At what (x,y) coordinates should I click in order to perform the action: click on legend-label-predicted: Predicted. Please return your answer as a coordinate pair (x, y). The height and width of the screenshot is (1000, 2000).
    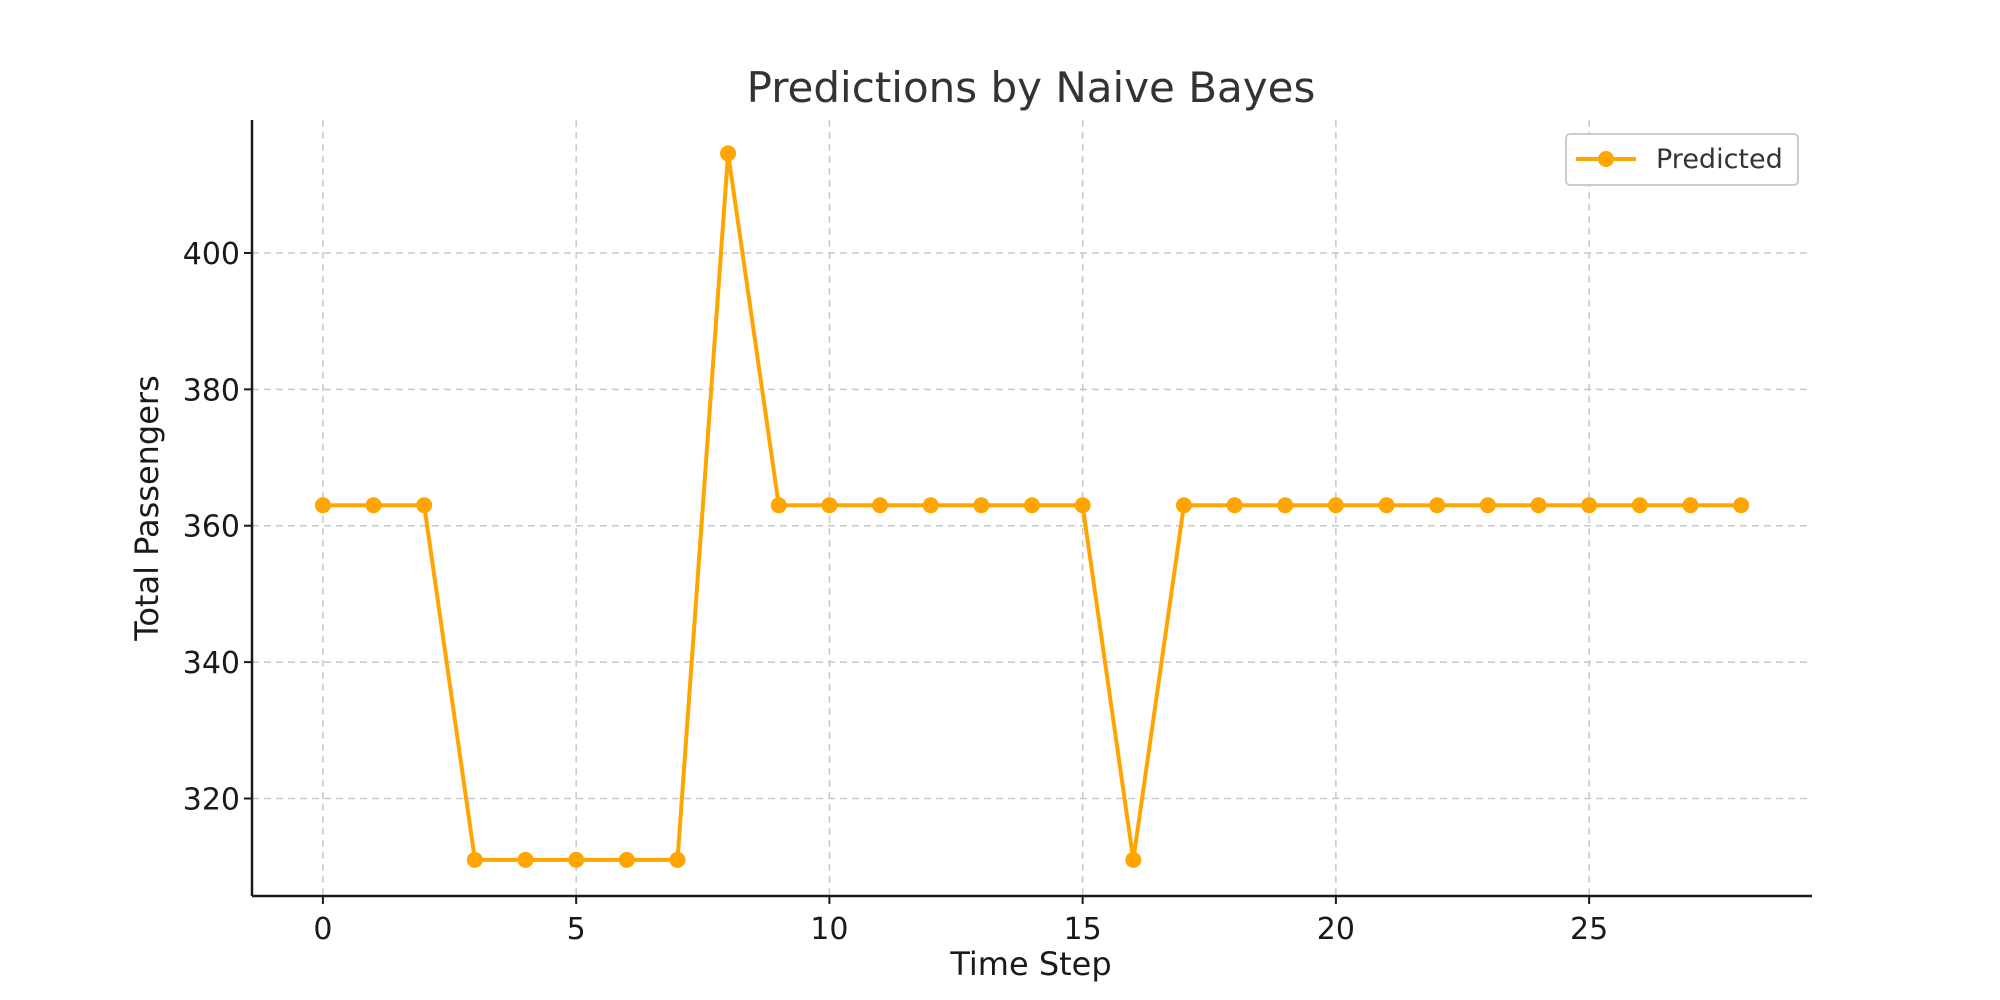
    Looking at the image, I should click on (1719, 159).